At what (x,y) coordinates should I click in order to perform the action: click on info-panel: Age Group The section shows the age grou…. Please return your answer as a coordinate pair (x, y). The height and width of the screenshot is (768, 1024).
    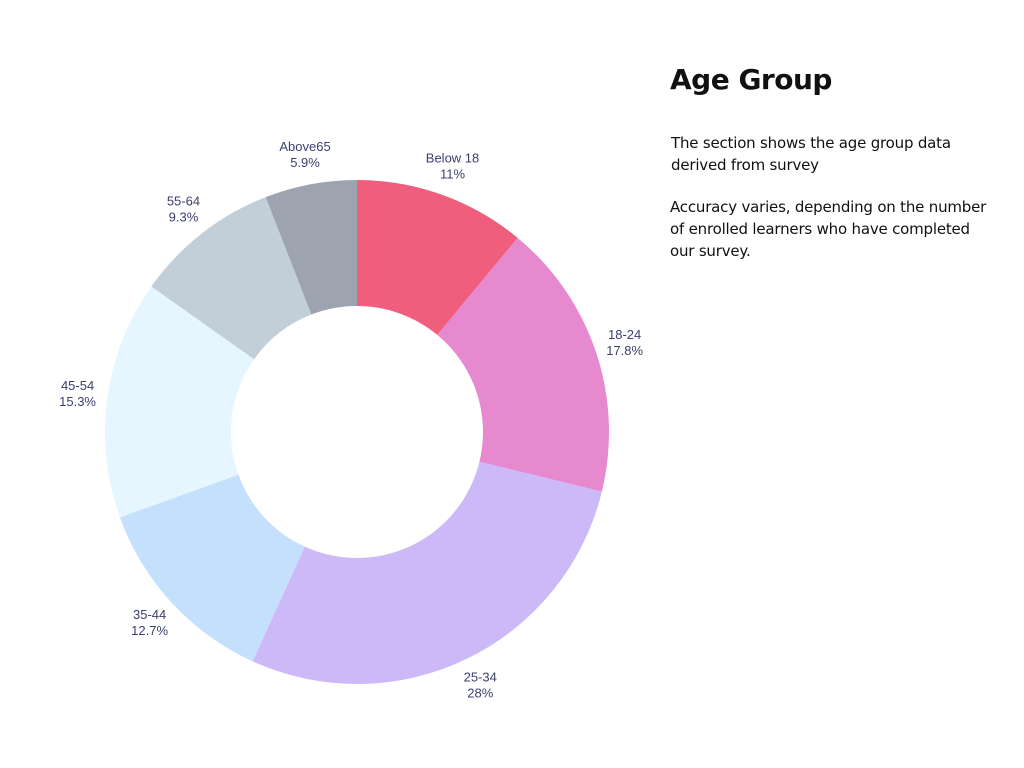
    Looking at the image, I should click on (830, 170).